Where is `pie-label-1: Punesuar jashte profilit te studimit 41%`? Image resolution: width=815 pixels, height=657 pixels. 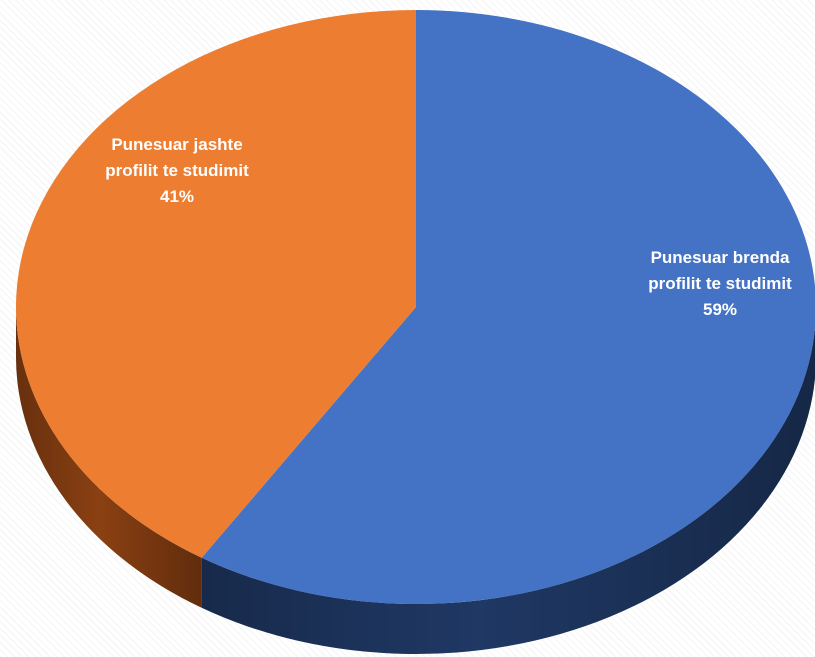 pie-label-1: Punesuar jashte profilit te studimit 41% is located at coordinates (177, 170).